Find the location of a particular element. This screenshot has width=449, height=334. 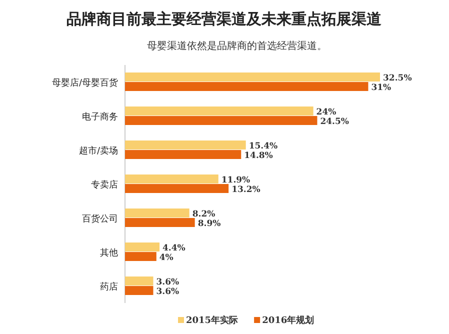

category-label: 电子商务 is located at coordinates (100, 117).